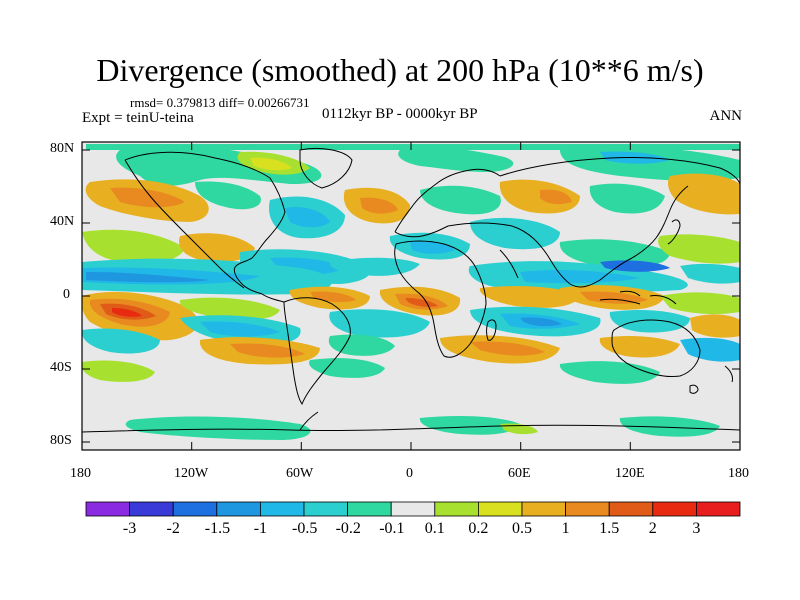  Describe the element at coordinates (66, 294) in the screenshot. I see `lat-label: 0` at that location.